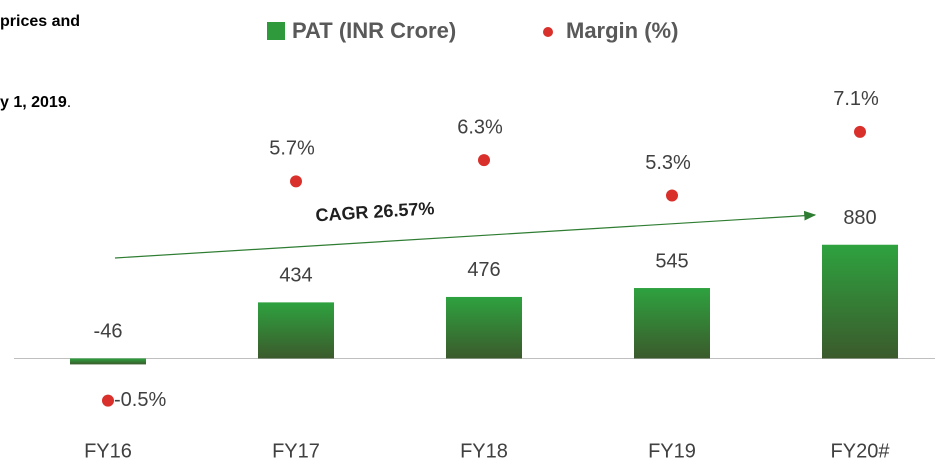 Image resolution: width=935 pixels, height=473 pixels. I want to click on cagr-label: CAGR 26.57%, so click(375, 211).